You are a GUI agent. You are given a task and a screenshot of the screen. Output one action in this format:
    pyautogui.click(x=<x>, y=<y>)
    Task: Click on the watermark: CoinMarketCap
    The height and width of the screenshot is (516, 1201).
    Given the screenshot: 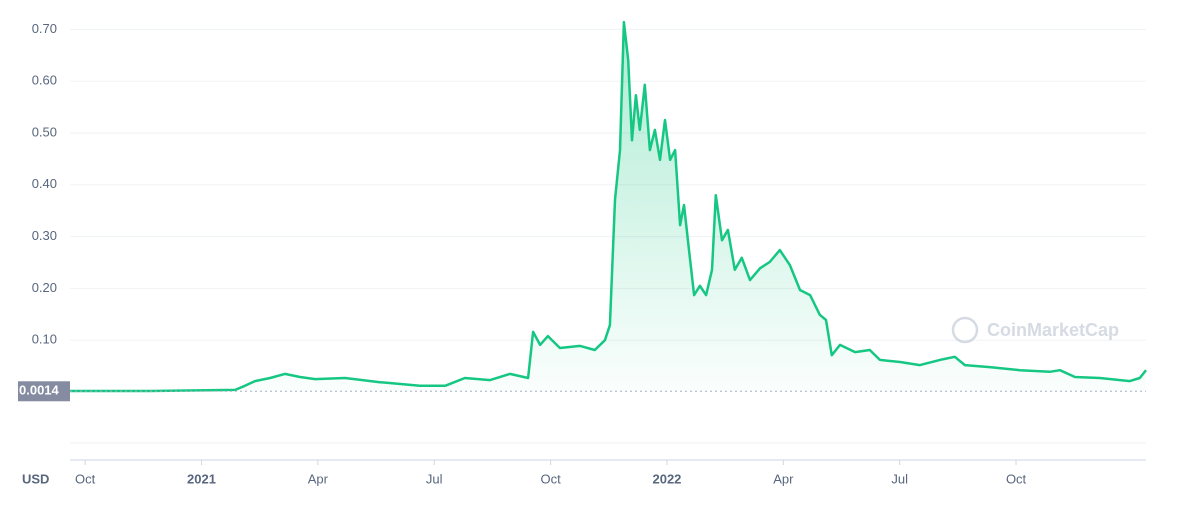 What is the action you would take?
    pyautogui.click(x=1035, y=330)
    